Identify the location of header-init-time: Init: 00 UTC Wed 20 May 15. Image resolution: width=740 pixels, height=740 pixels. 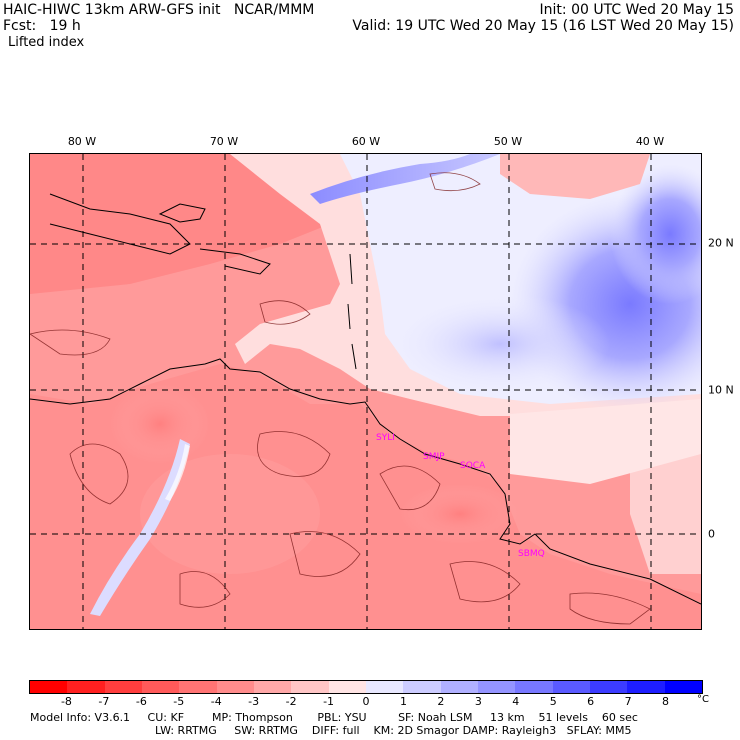
(636, 10).